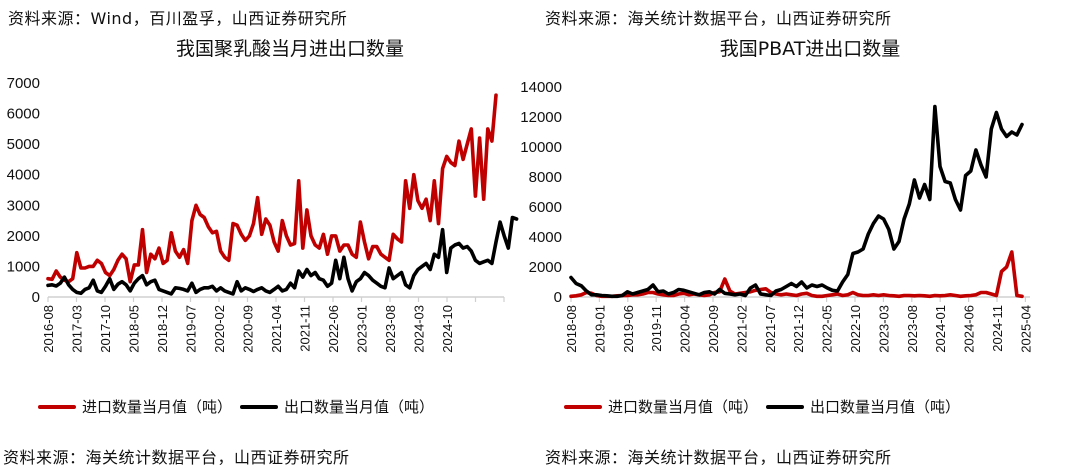 The width and height of the screenshot is (1080, 469). Describe the element at coordinates (289, 49) in the screenshot. I see `left-chart-title: 我国聚乳酸当月进出口数量` at that location.